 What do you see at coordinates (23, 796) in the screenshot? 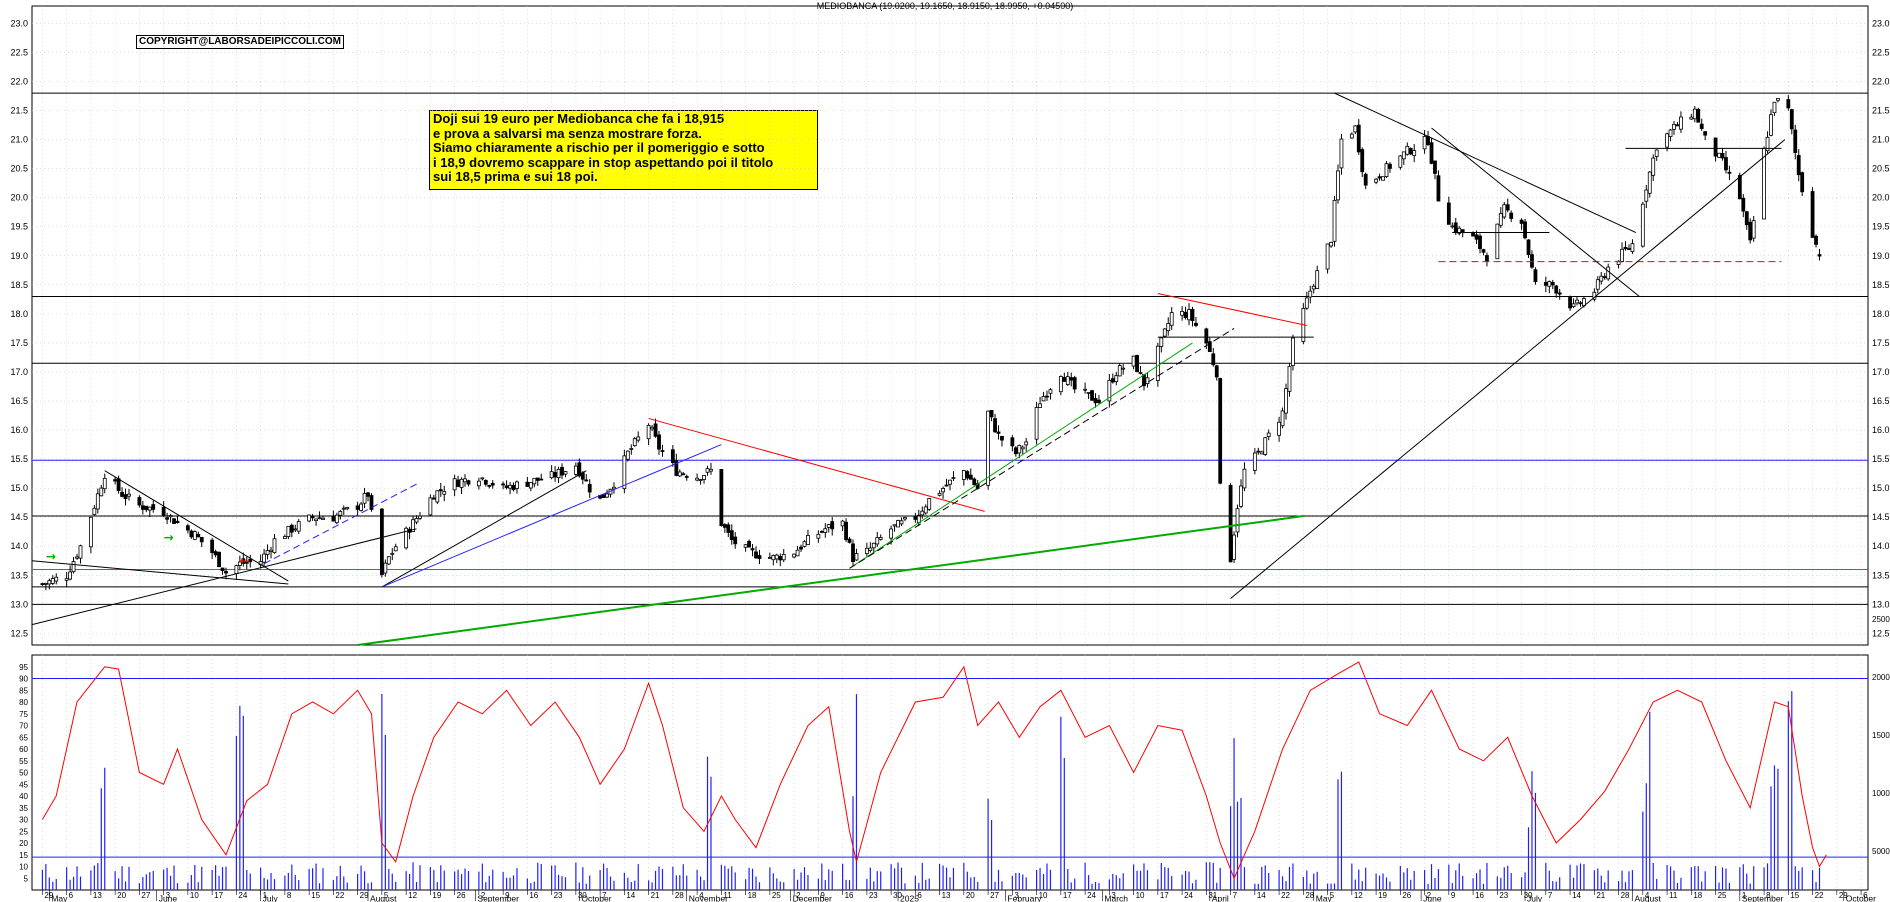
I see `oscillator-tick-label: 40` at bounding box center [23, 796].